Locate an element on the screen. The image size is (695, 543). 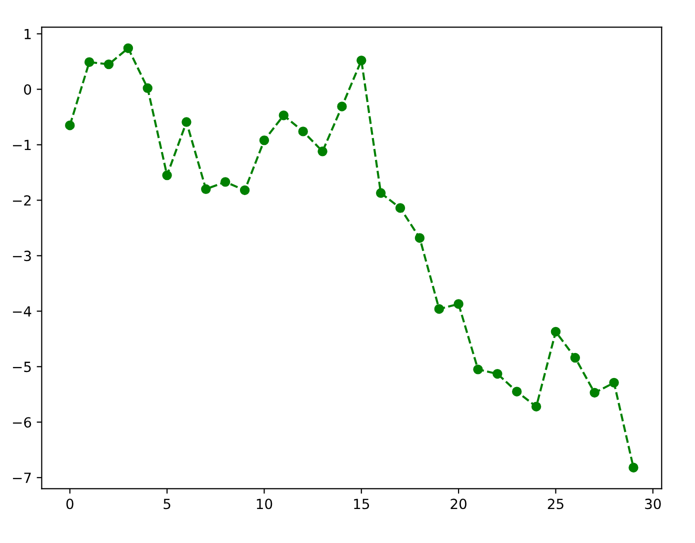
y-tick-label: −7 is located at coordinates (21, 477).